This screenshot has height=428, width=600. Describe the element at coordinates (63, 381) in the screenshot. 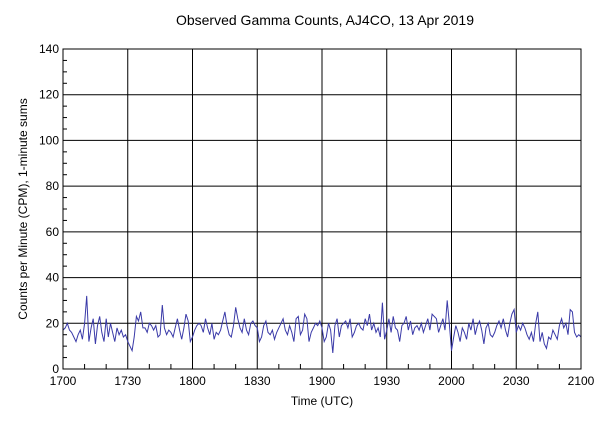

I see `x-tick-label: 1700` at that location.